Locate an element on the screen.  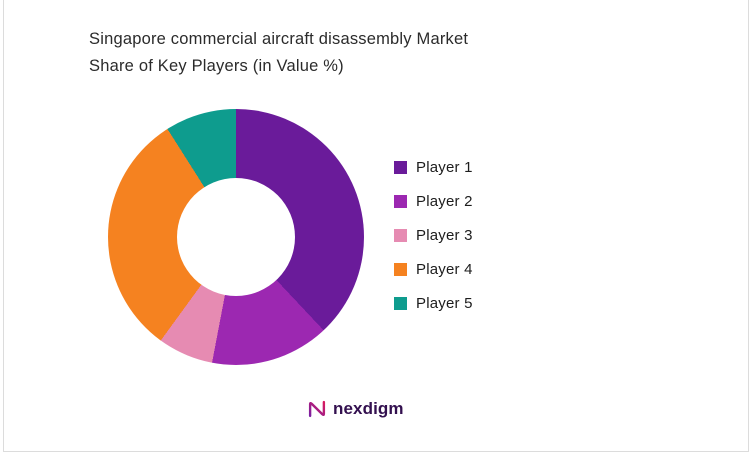
legend-item: Player 5 is located at coordinates (433, 303).